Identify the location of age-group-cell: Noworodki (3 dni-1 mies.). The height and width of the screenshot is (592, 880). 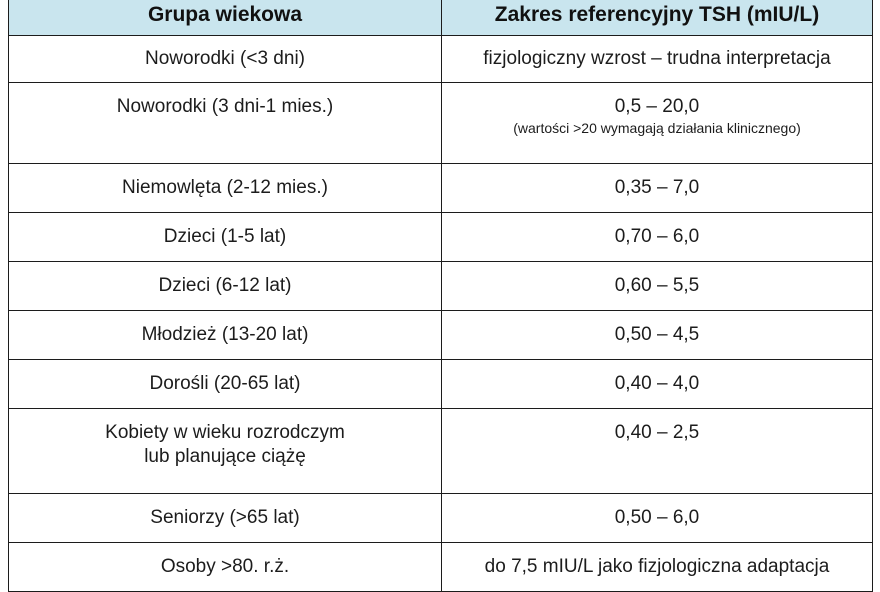
(225, 123).